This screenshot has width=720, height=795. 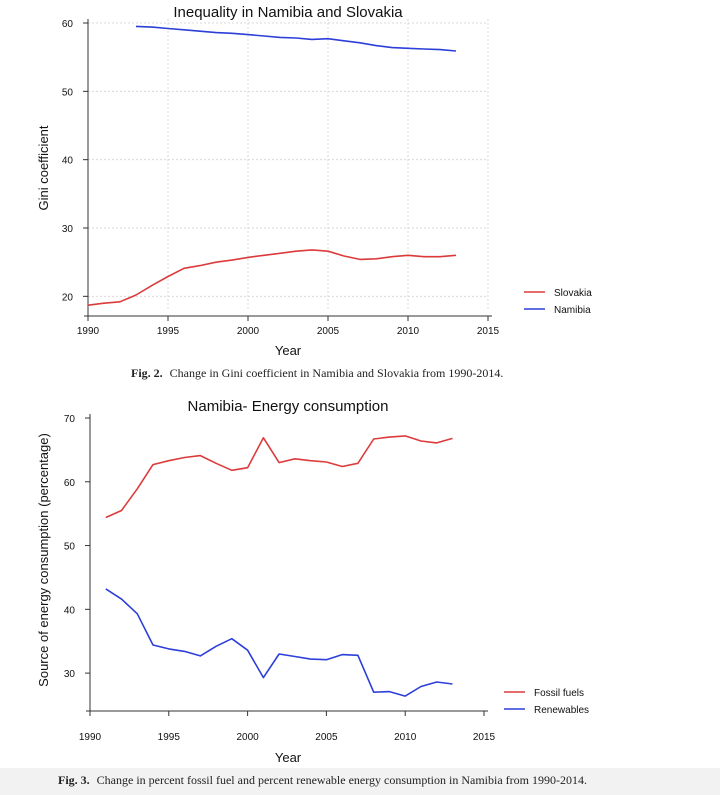 What do you see at coordinates (147, 373) in the screenshot?
I see `caption-label: Fig. 2.` at bounding box center [147, 373].